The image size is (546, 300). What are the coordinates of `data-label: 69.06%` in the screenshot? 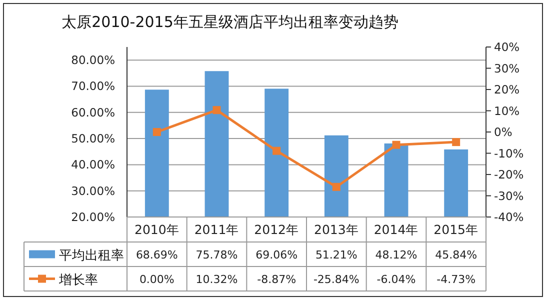 It's located at (277, 255).